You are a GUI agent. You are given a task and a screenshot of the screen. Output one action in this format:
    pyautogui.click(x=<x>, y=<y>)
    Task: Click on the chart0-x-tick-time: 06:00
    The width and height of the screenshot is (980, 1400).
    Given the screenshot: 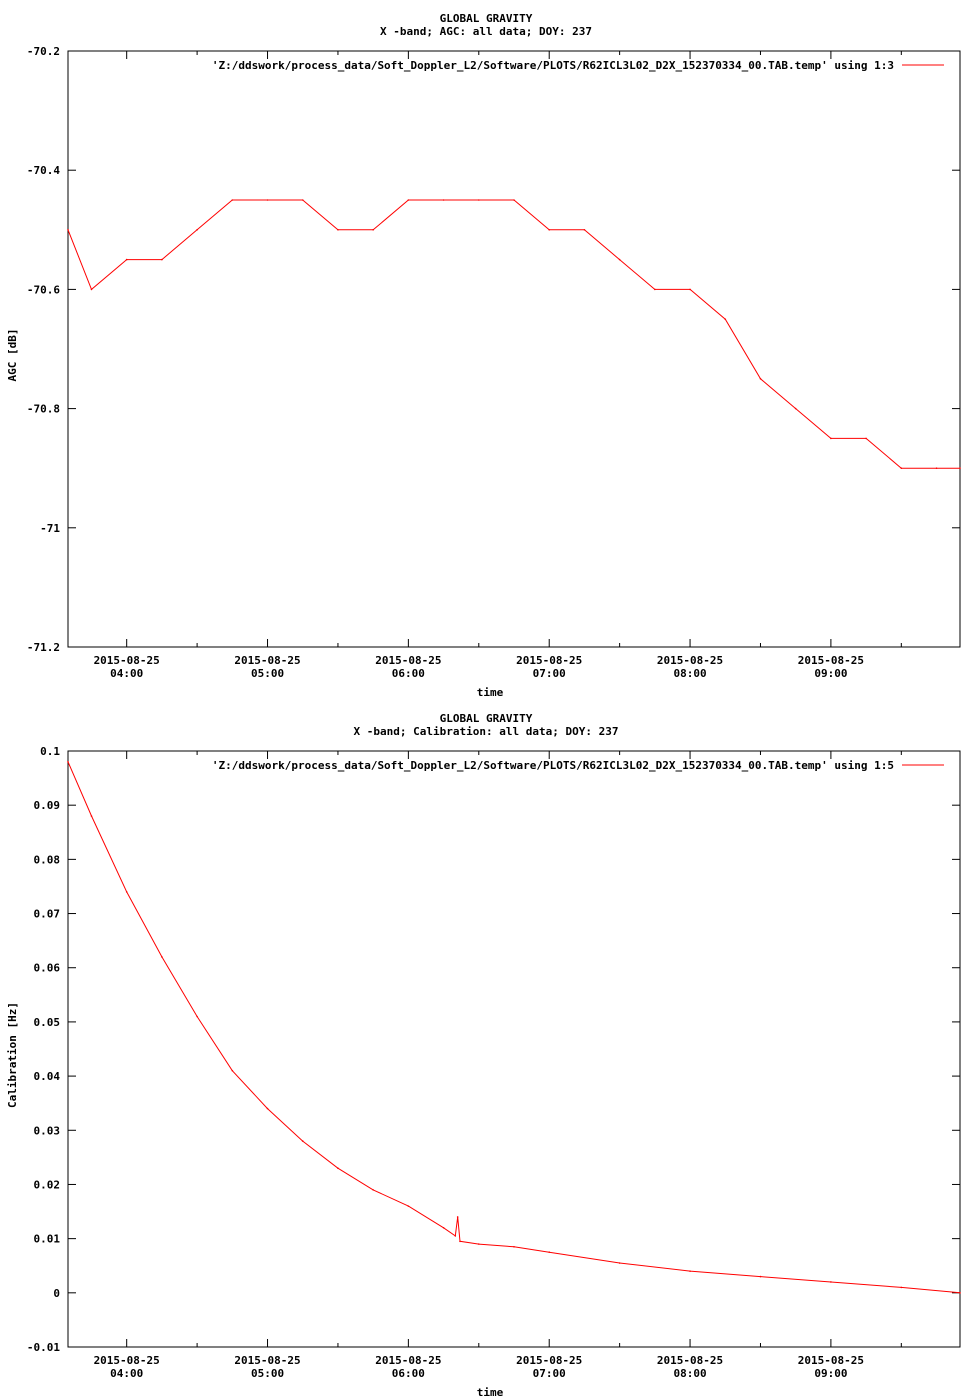 What is the action you would take?
    pyautogui.click(x=408, y=673)
    